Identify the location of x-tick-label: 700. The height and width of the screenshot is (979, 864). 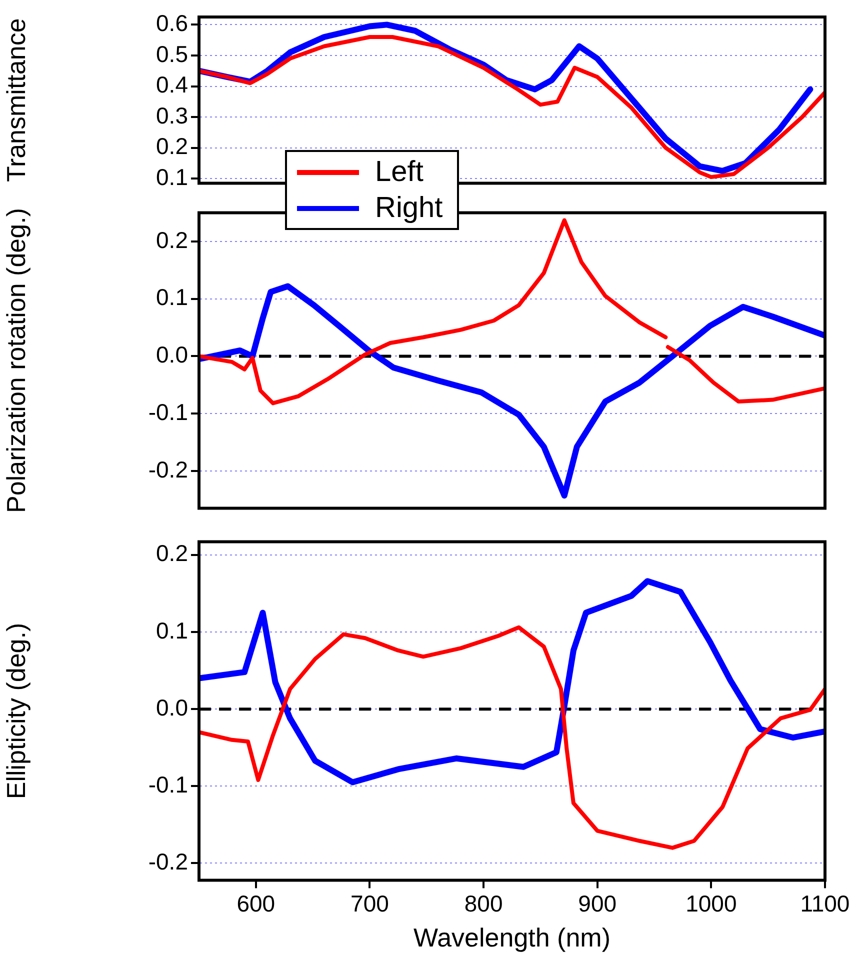
(369, 903).